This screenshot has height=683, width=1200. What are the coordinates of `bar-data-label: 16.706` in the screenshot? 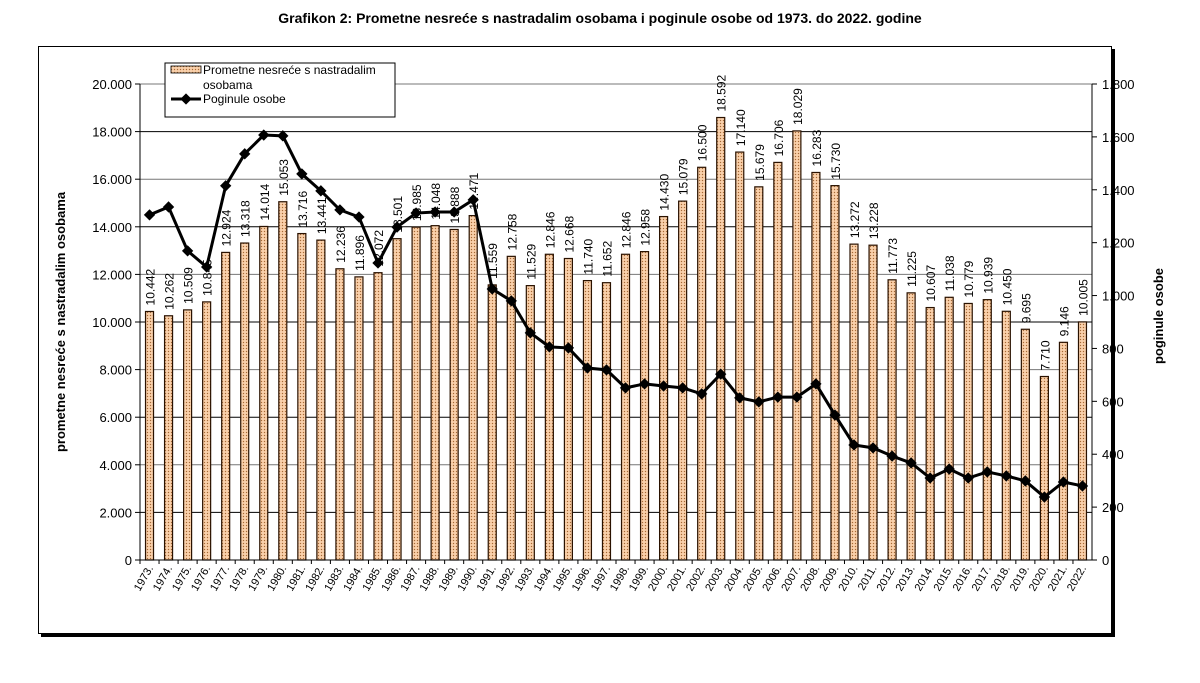 It's located at (779, 137).